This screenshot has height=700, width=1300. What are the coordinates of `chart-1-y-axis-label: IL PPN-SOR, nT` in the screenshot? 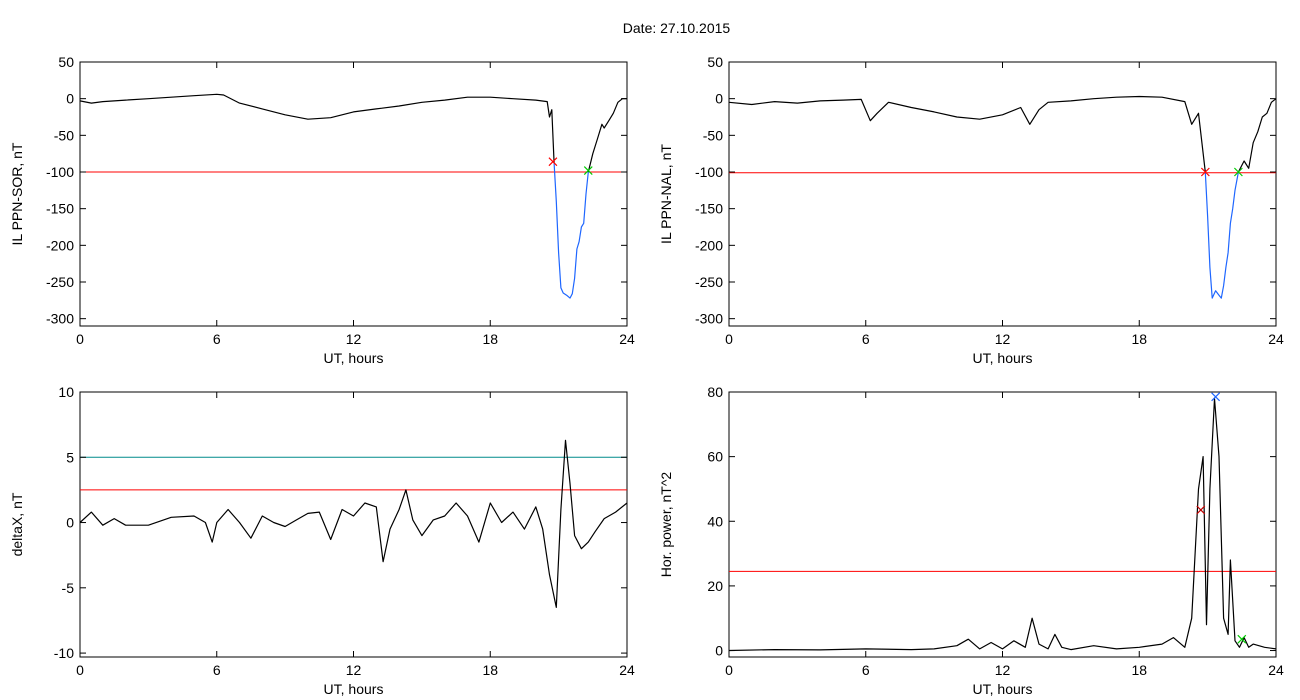 It's located at (17, 193).